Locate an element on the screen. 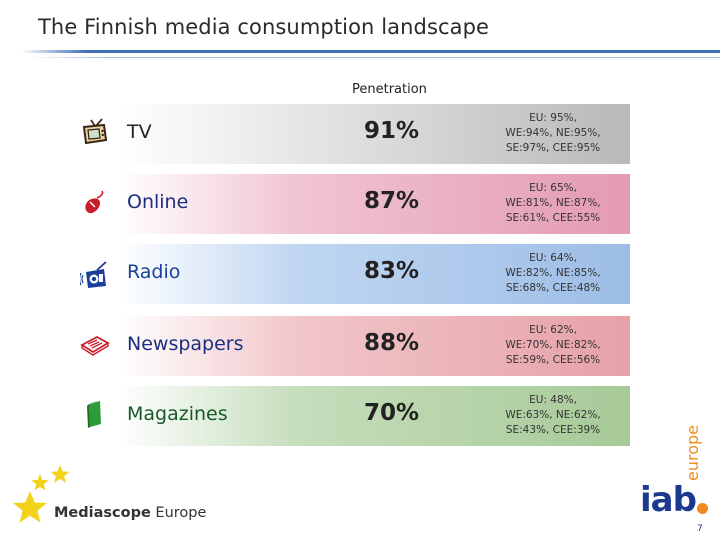 The height and width of the screenshot is (540, 720). penetration-value: 70% is located at coordinates (392, 413).